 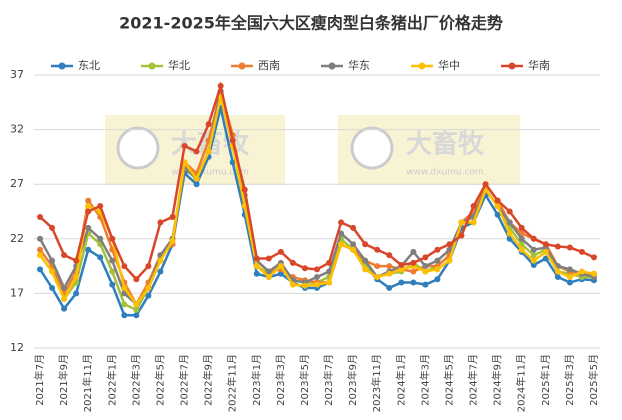 I want to click on x-tick-label: 2022年3月, so click(x=135, y=380).